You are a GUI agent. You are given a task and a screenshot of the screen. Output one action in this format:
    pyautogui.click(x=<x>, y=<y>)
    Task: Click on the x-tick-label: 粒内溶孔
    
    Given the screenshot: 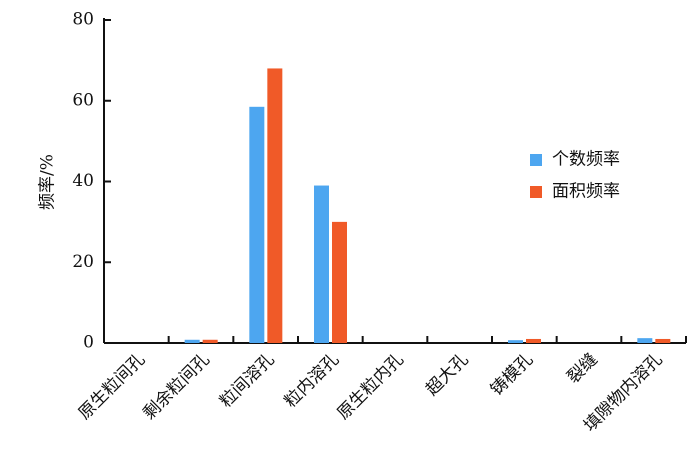 What is the action you would take?
    pyautogui.click(x=312, y=381)
    